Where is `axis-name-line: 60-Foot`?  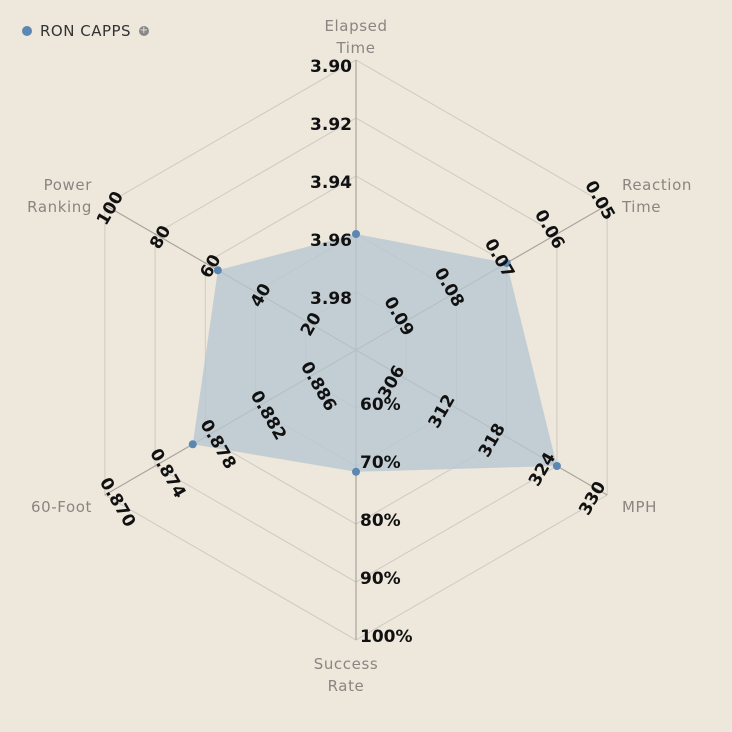
axis-name-line: 60-Foot is located at coordinates (61, 507).